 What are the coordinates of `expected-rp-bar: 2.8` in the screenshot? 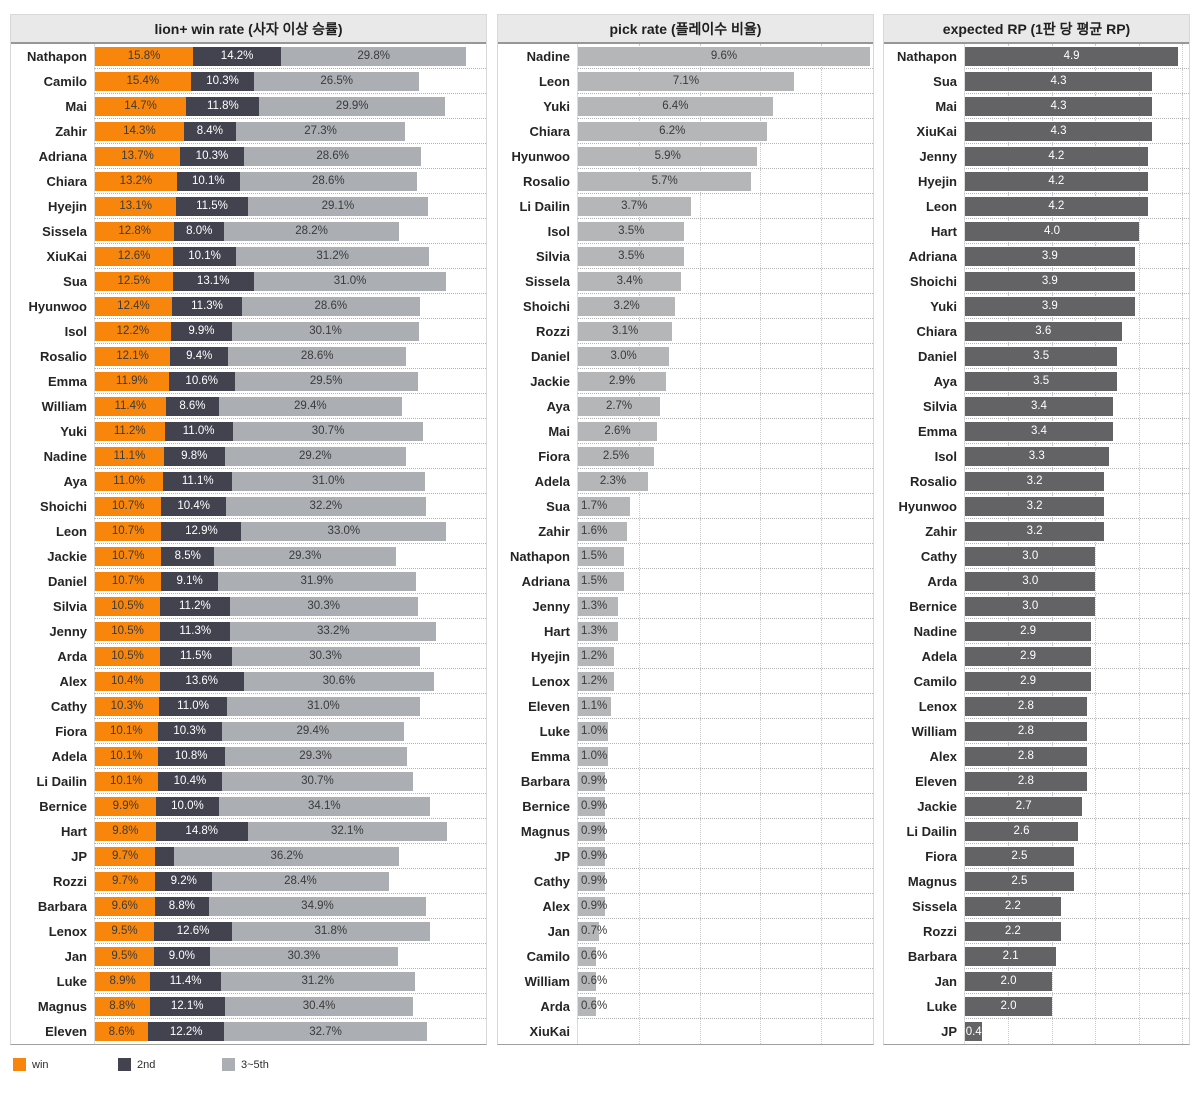 It's located at (1026, 706).